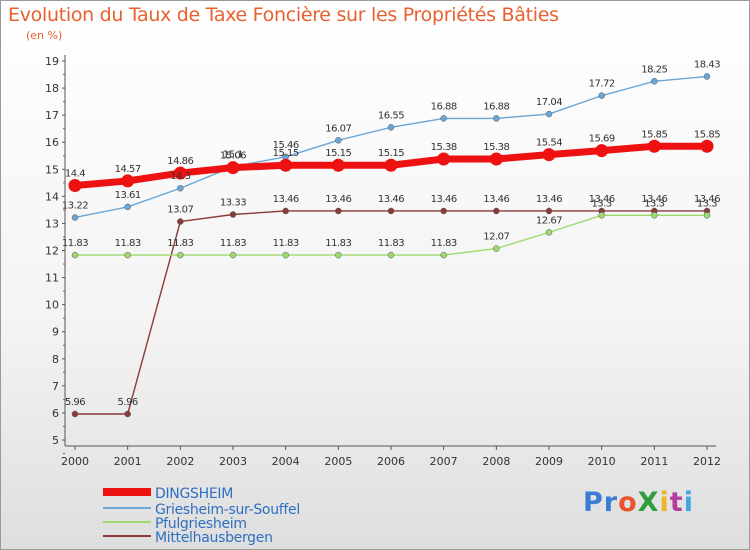 This screenshot has width=750, height=550. What do you see at coordinates (233, 155) in the screenshot?
I see `data-label: 15.1` at bounding box center [233, 155].